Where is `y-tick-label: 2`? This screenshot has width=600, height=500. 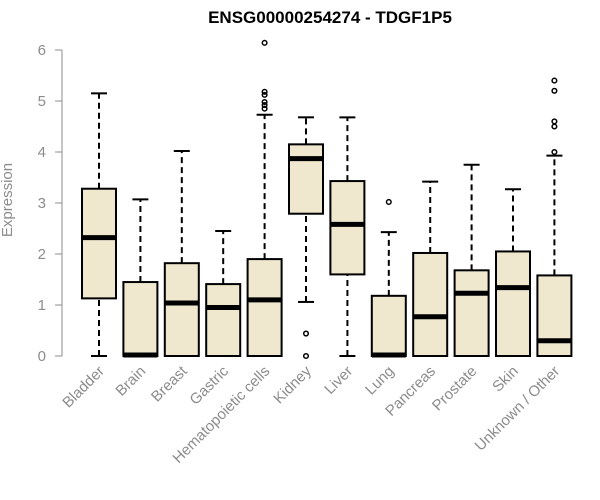
y-tick-label: 2 is located at coordinates (42, 254).